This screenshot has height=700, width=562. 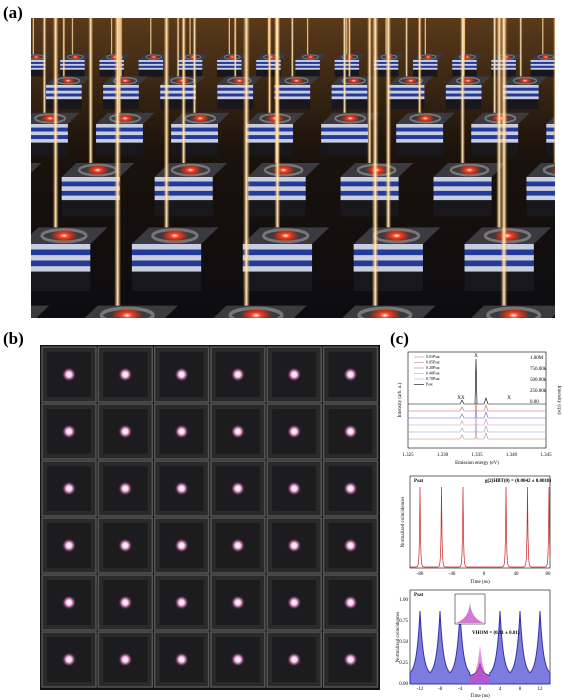 I want to click on hbt-trace, so click(x=480, y=527).